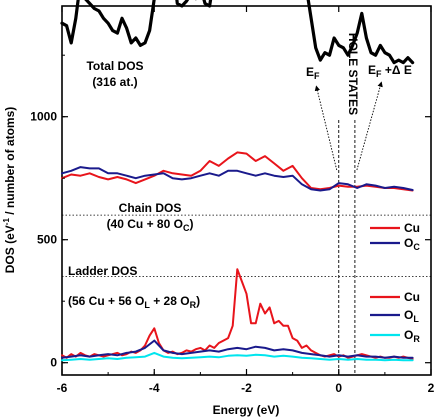  Describe the element at coordinates (154, 388) in the screenshot. I see `x-tick-label-1: -4` at that location.